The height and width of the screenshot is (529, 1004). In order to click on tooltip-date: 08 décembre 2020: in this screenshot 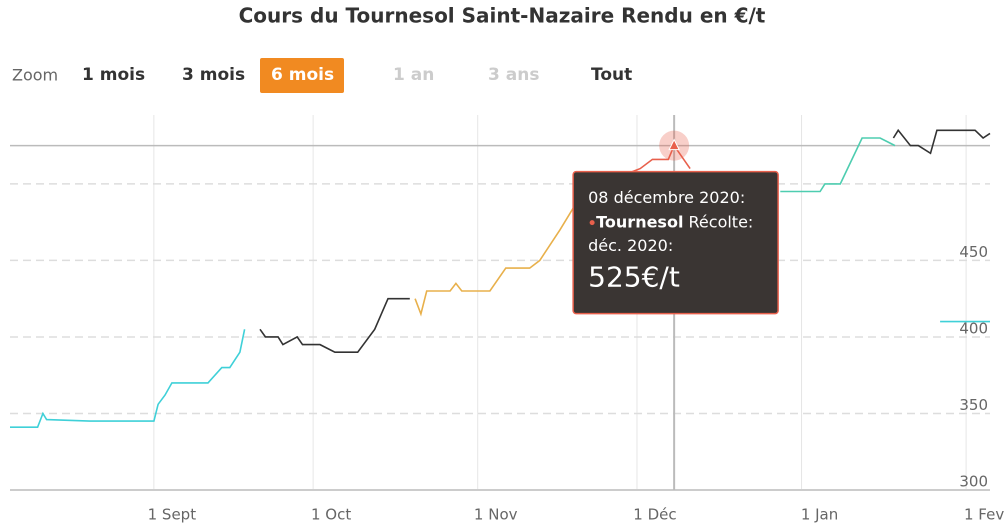, I will do `click(666, 197)`.